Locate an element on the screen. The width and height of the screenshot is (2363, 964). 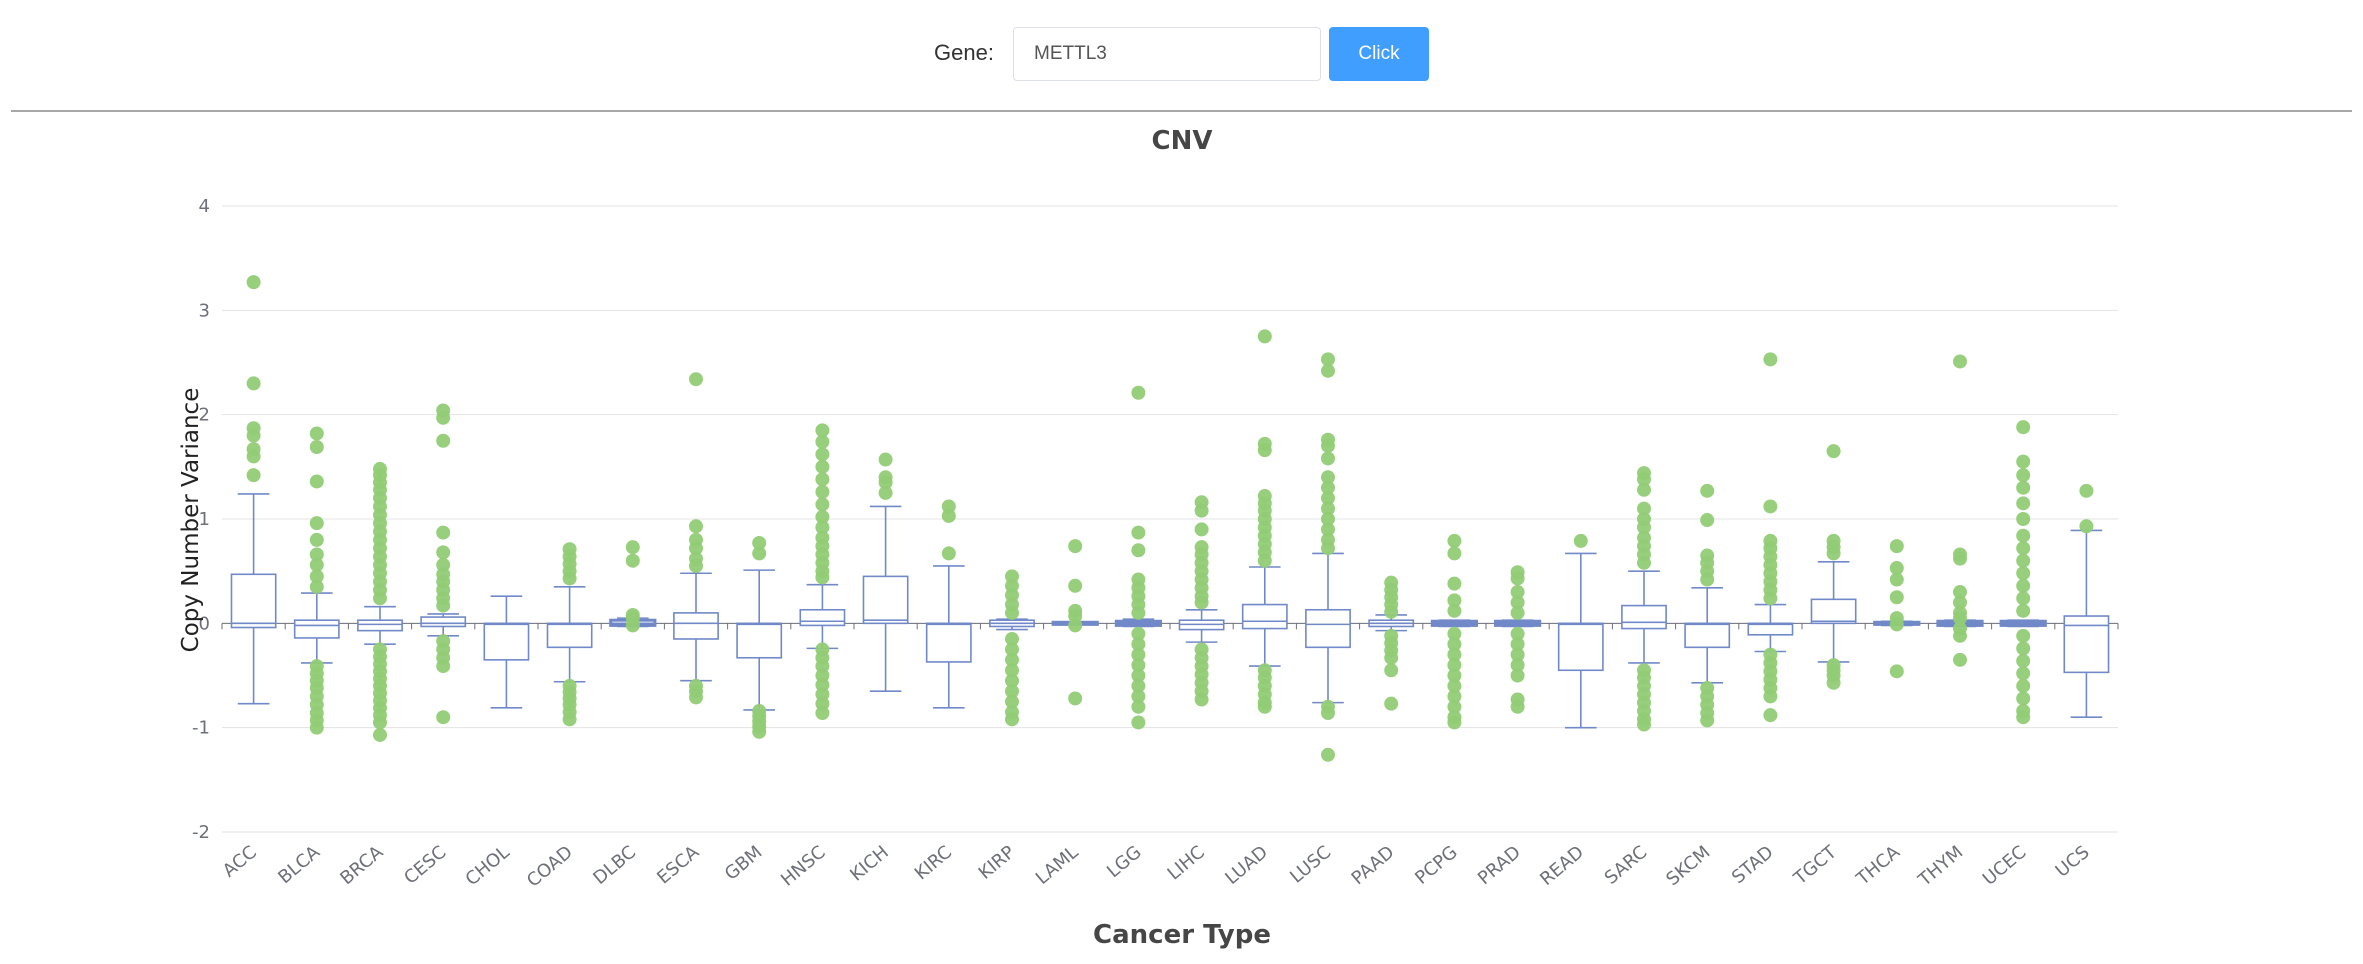
y-axis-ticks: -2 -1 0 1 2 3 4 is located at coordinates (201, 519).